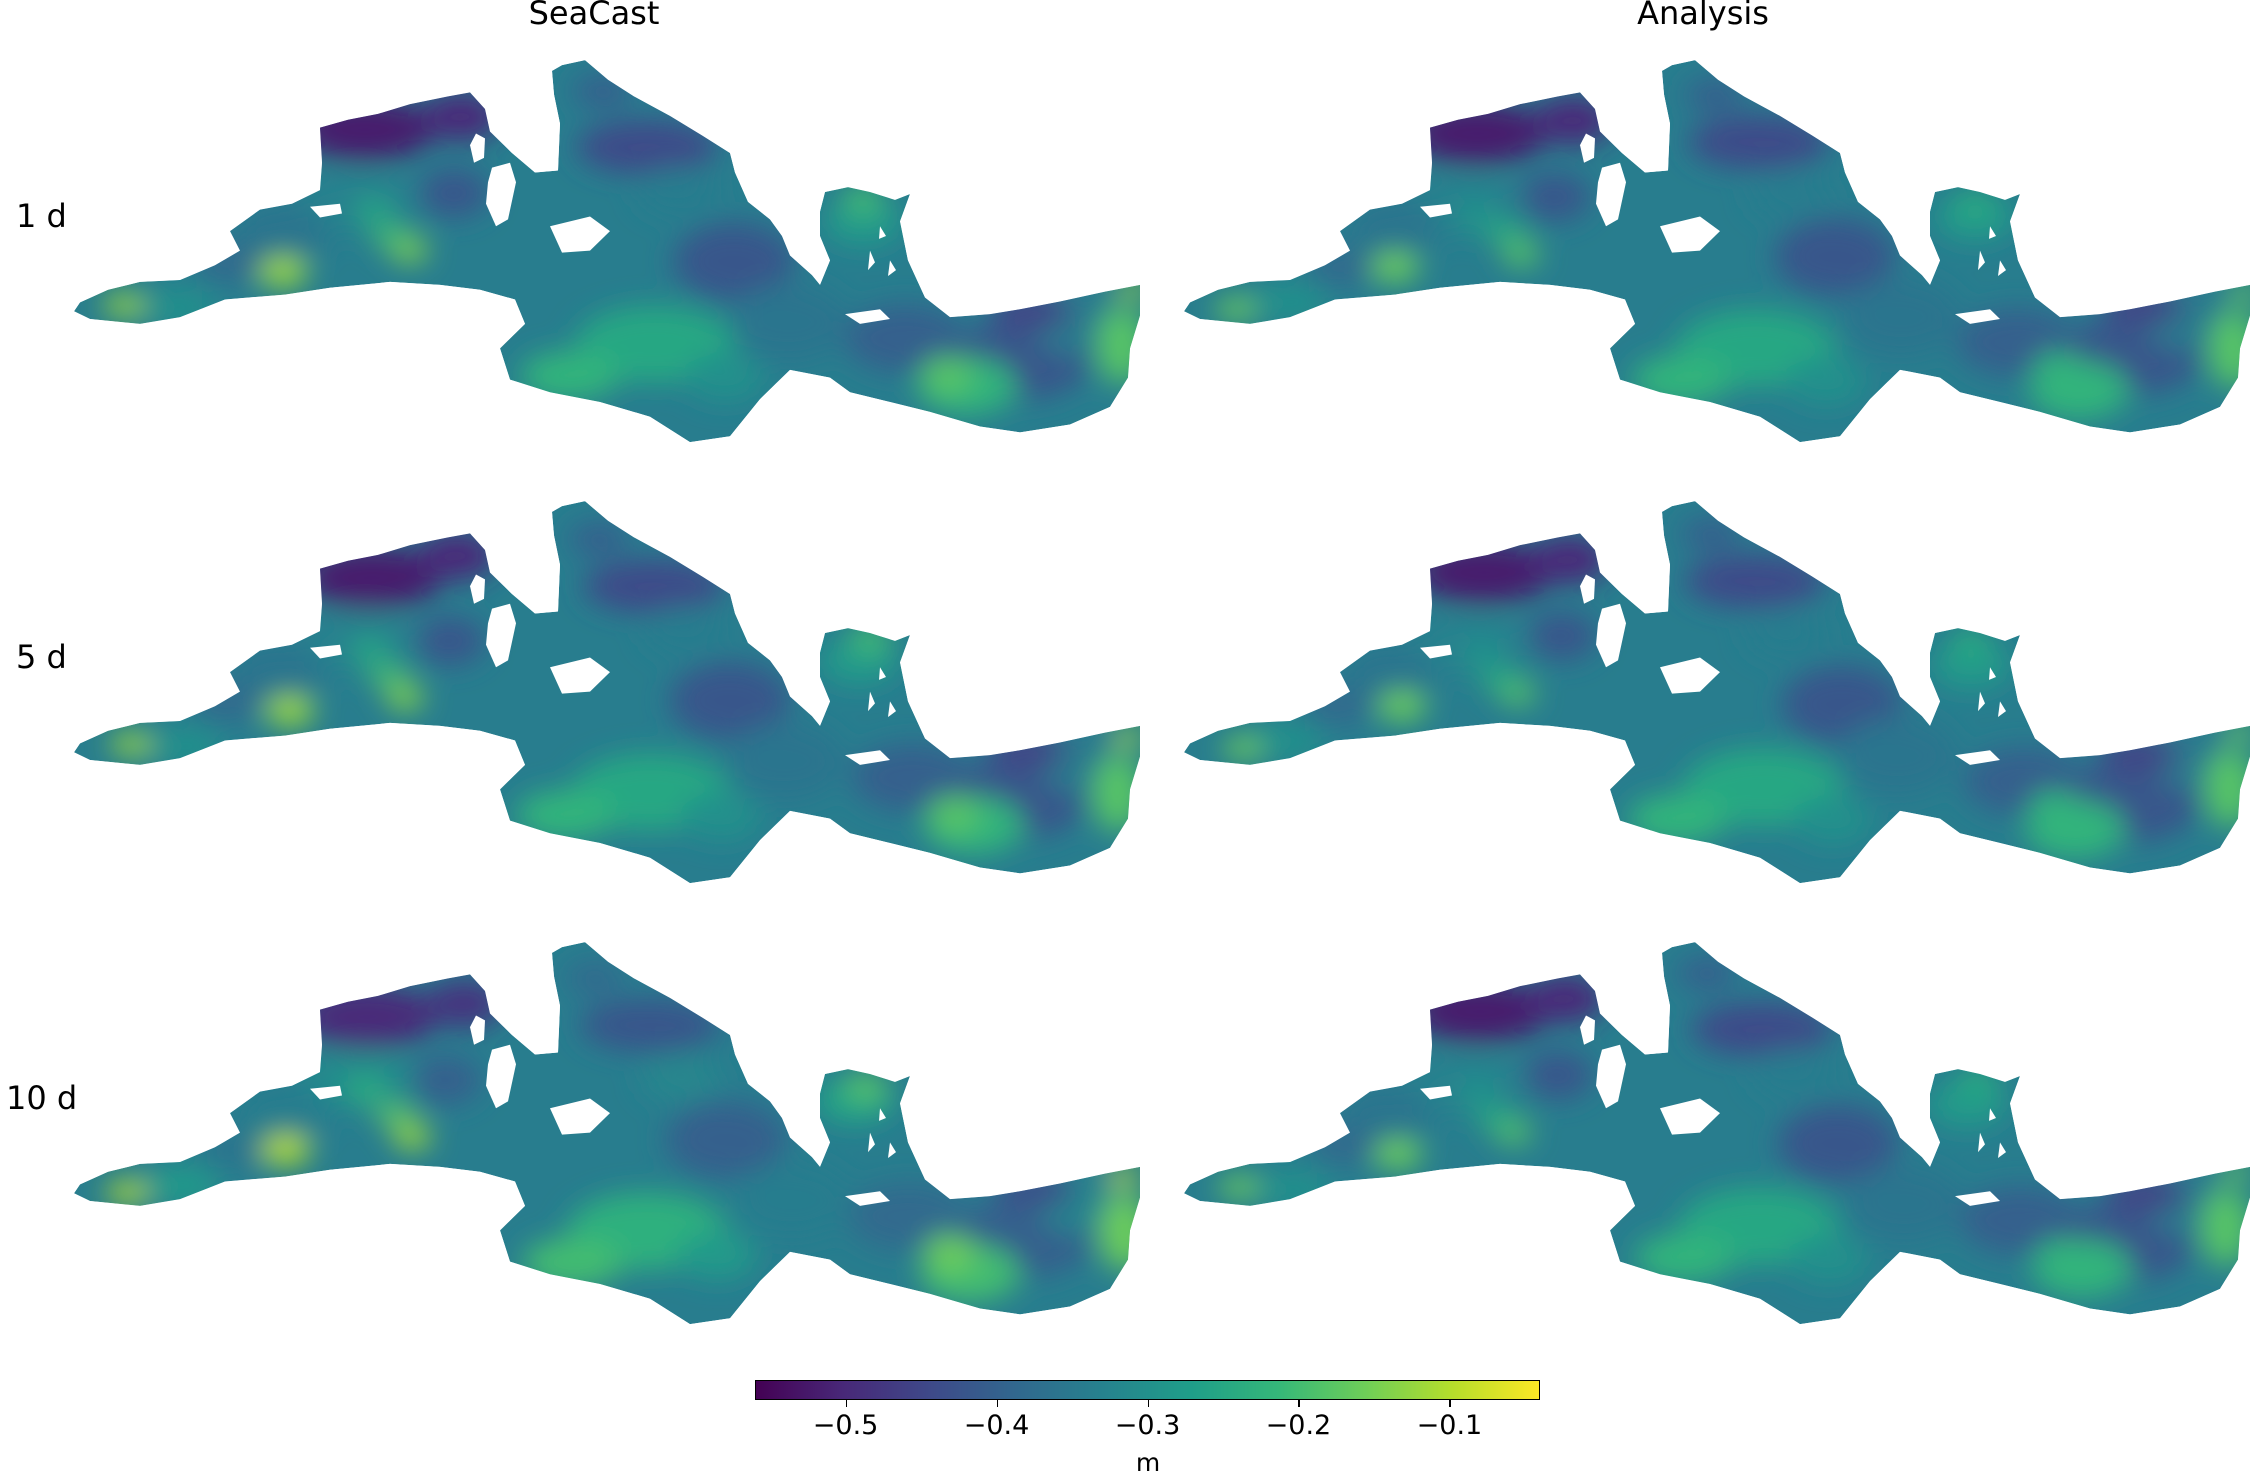 This screenshot has width=2250, height=1484. Describe the element at coordinates (845, 1425) in the screenshot. I see `colorbar-tick-label: −0.5` at that location.